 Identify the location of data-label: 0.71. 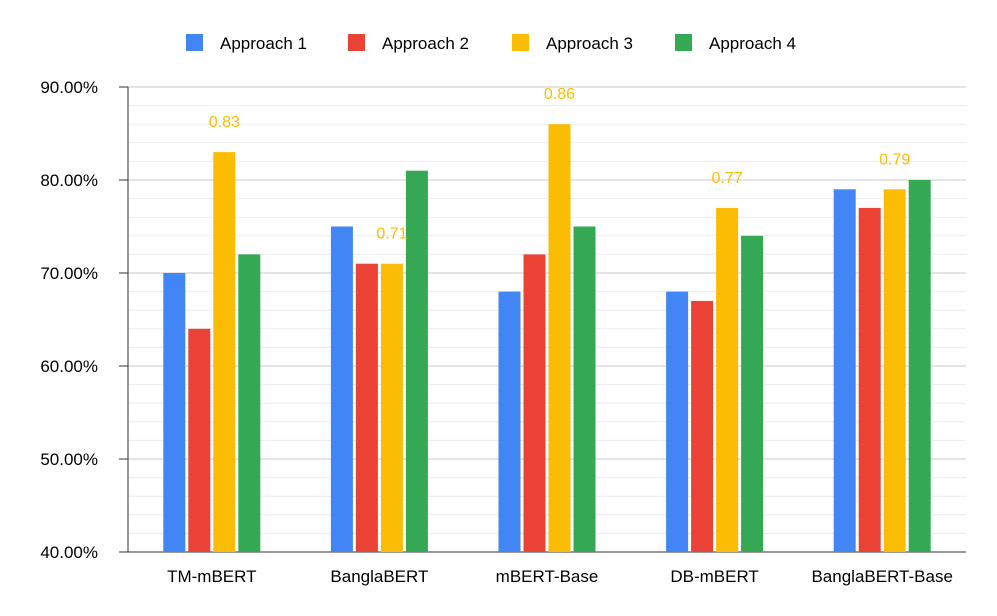
(391, 234).